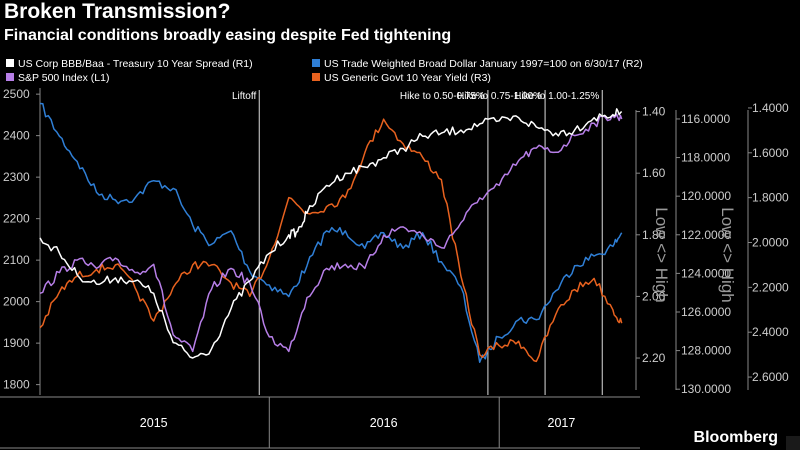 The image size is (800, 450). I want to click on legend-item-orange: US Generic Govt 10 Year Yield (R3), so click(401, 78).